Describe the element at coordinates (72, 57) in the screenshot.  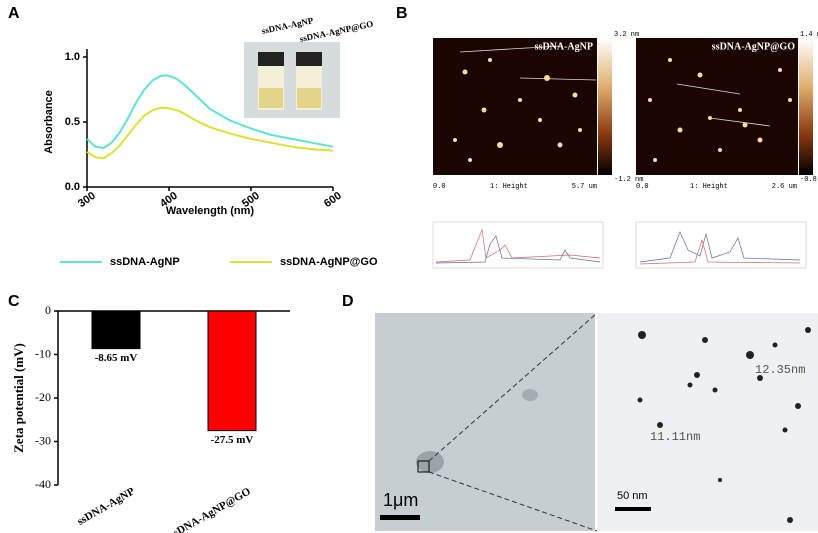
I see `y-tick-label: 1.0` at that location.